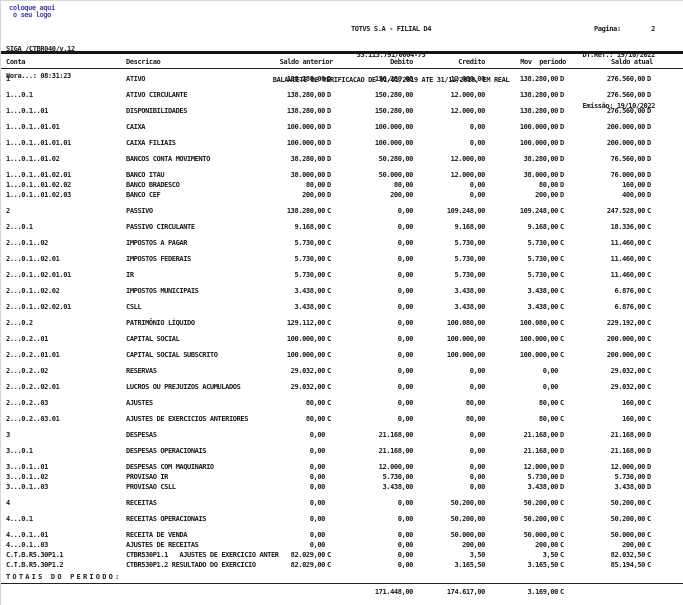 The image size is (683, 605). I want to click on totals-descricao-empty, so click(191, 592).